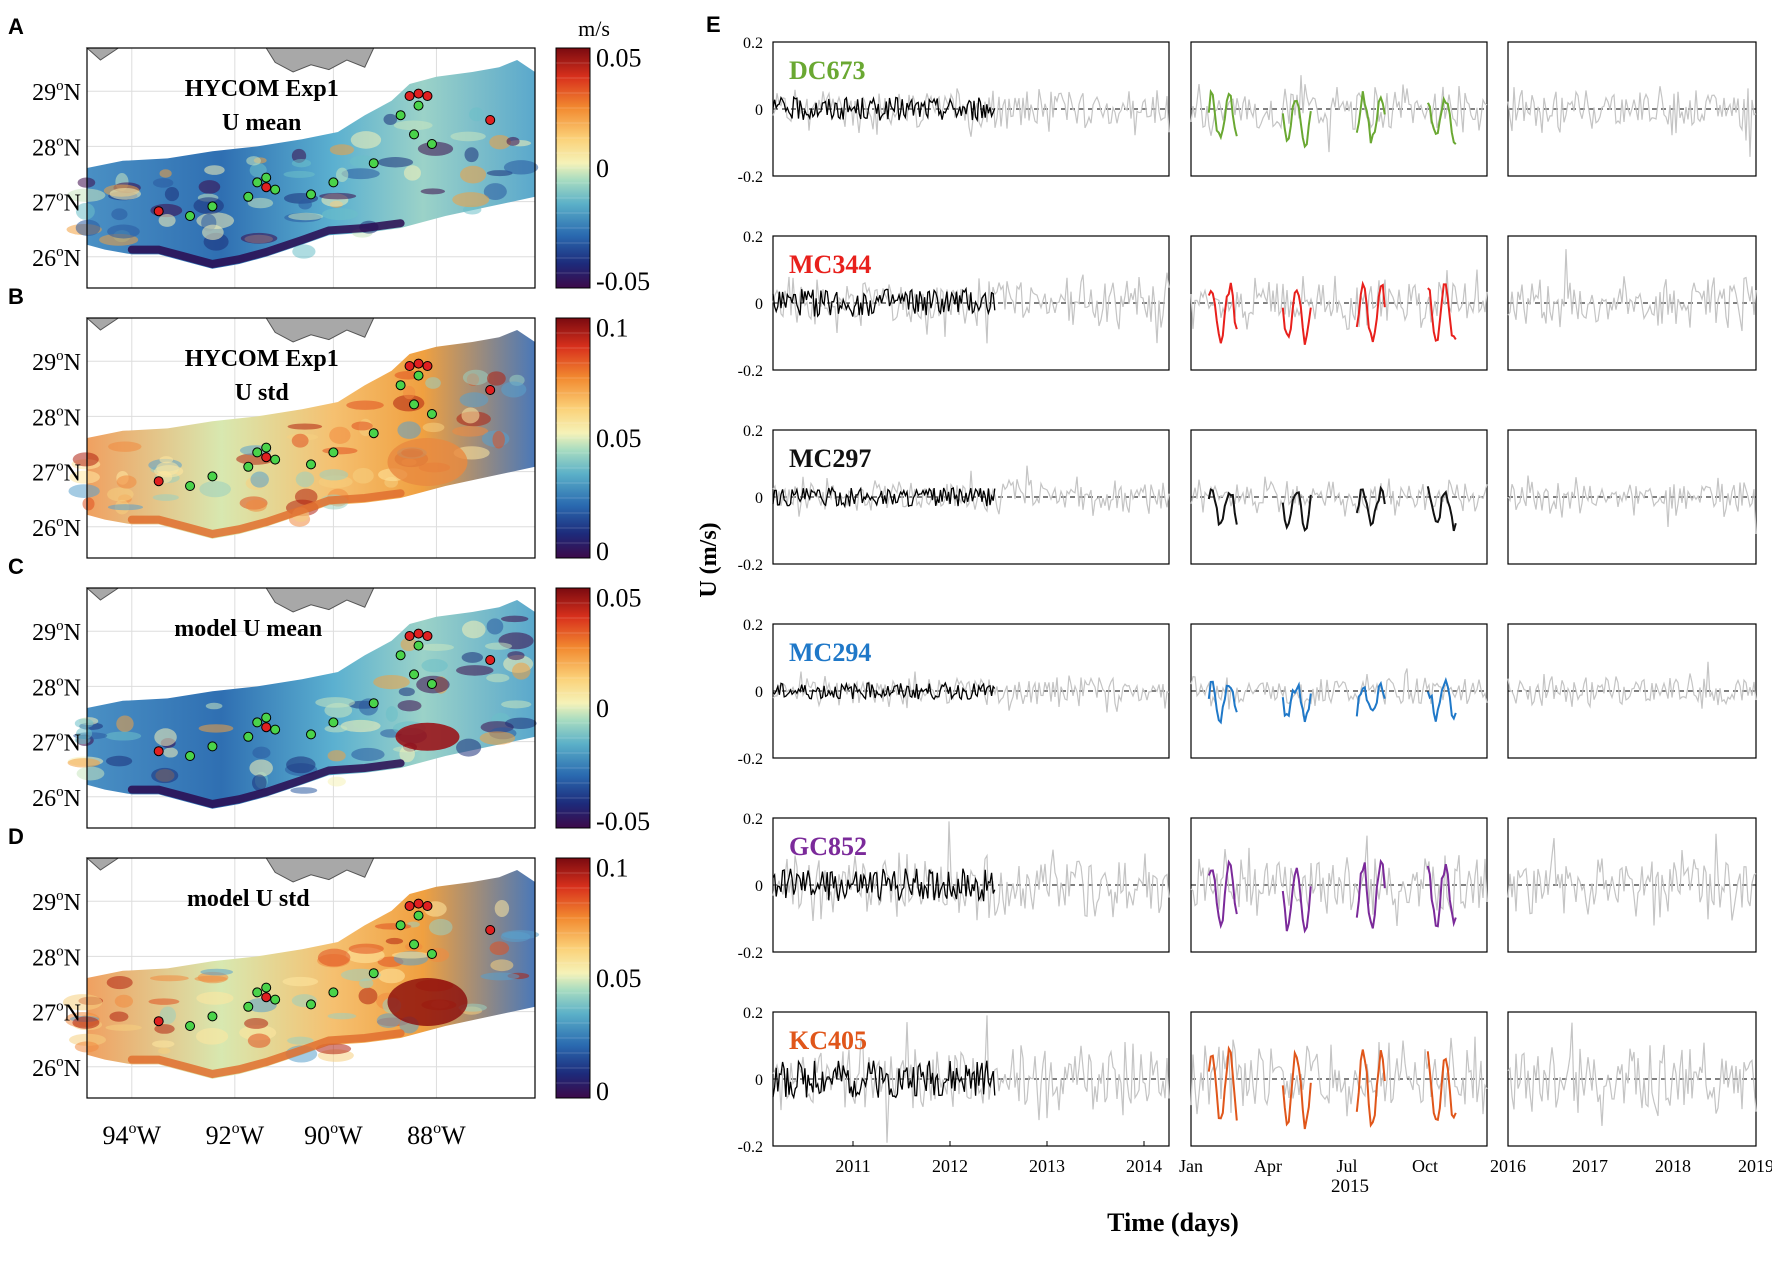 This screenshot has height=1273, width=1772. What do you see at coordinates (56, 902) in the screenshot?
I see `lat-tick-label: 29oN` at bounding box center [56, 902].